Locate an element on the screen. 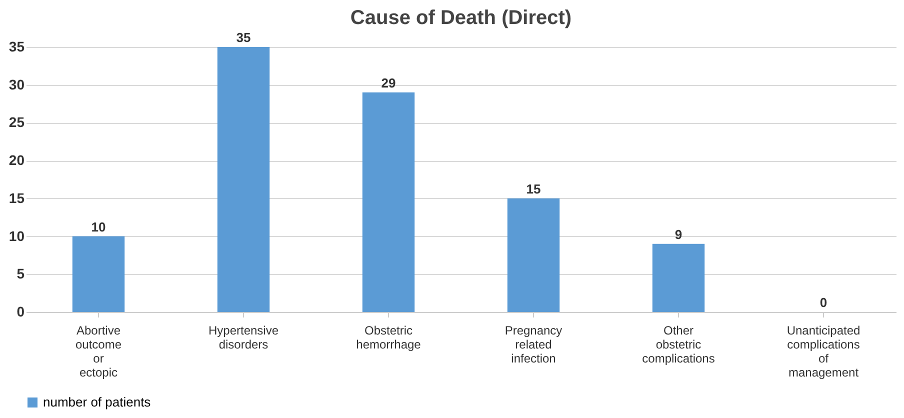  x-tick-label: Hypertensive disorders is located at coordinates (243, 338).